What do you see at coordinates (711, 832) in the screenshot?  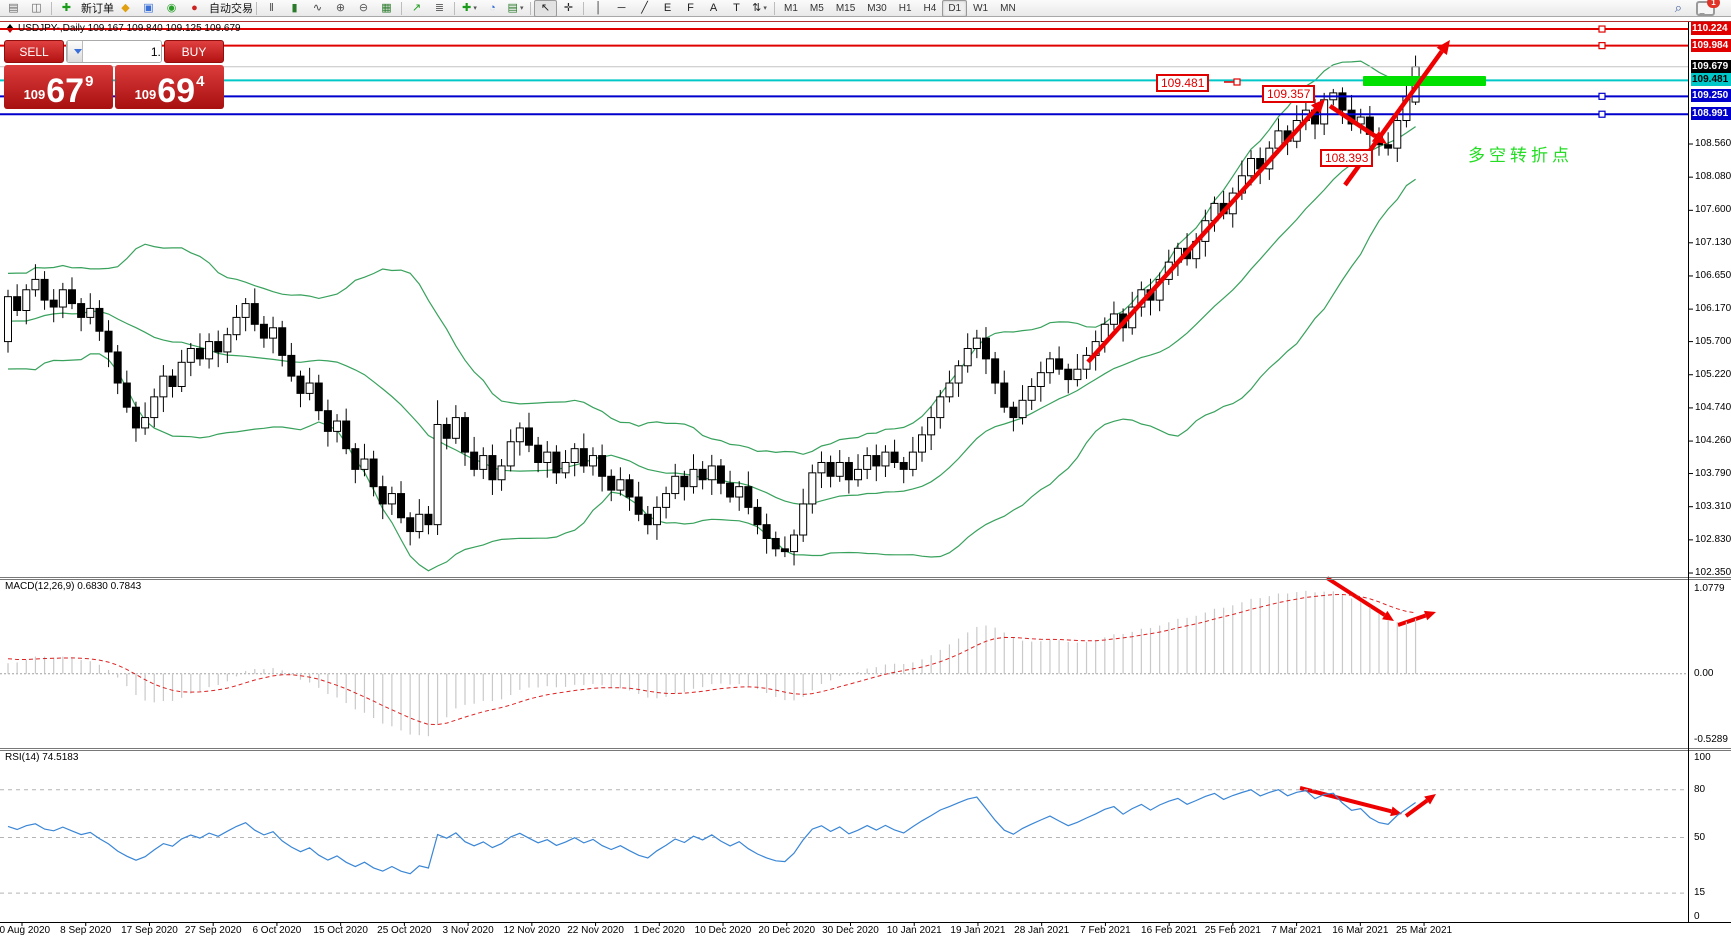 I see `rsi-line` at bounding box center [711, 832].